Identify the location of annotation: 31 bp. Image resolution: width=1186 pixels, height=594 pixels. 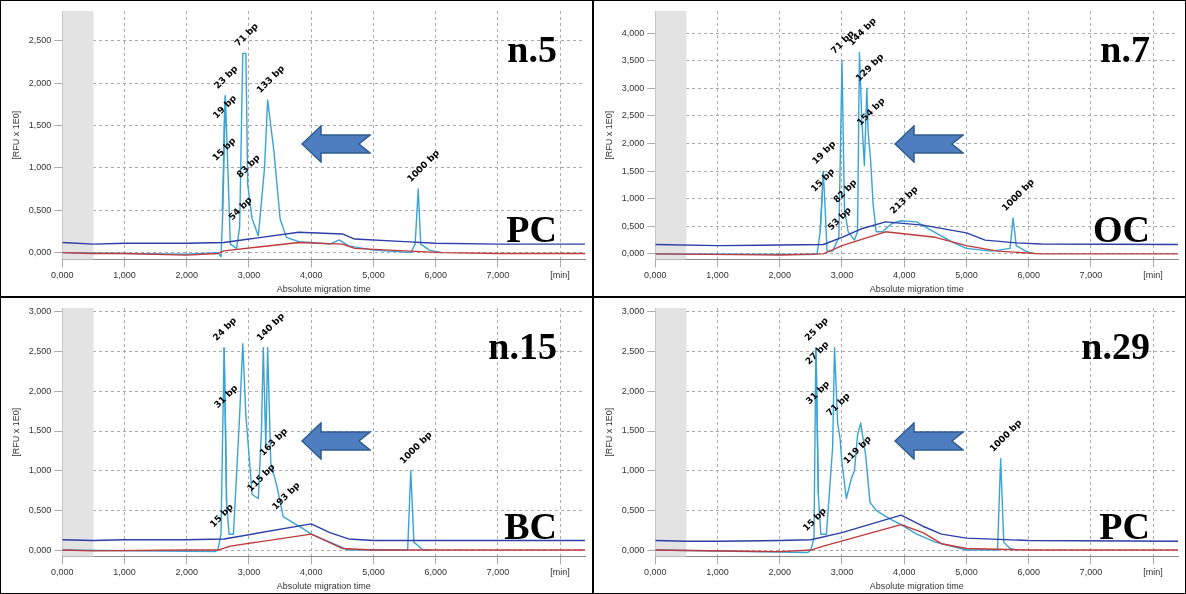
(226, 396).